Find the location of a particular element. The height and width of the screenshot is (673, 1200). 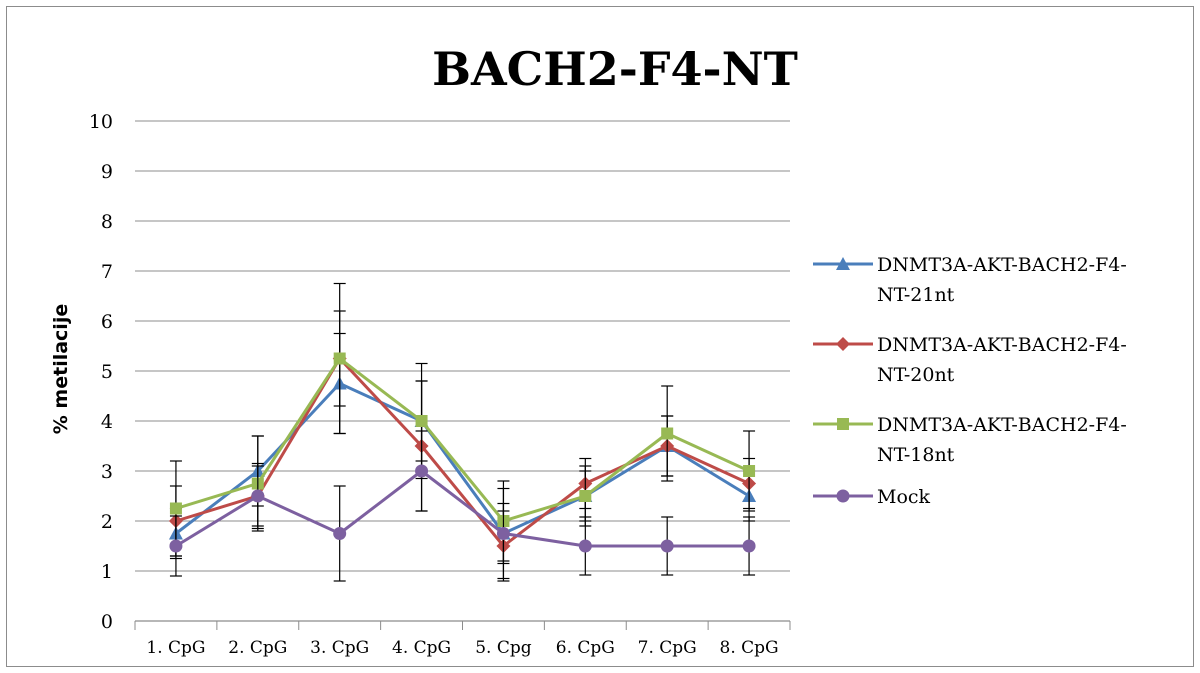

y-tick-label: 8 is located at coordinates (107, 222).